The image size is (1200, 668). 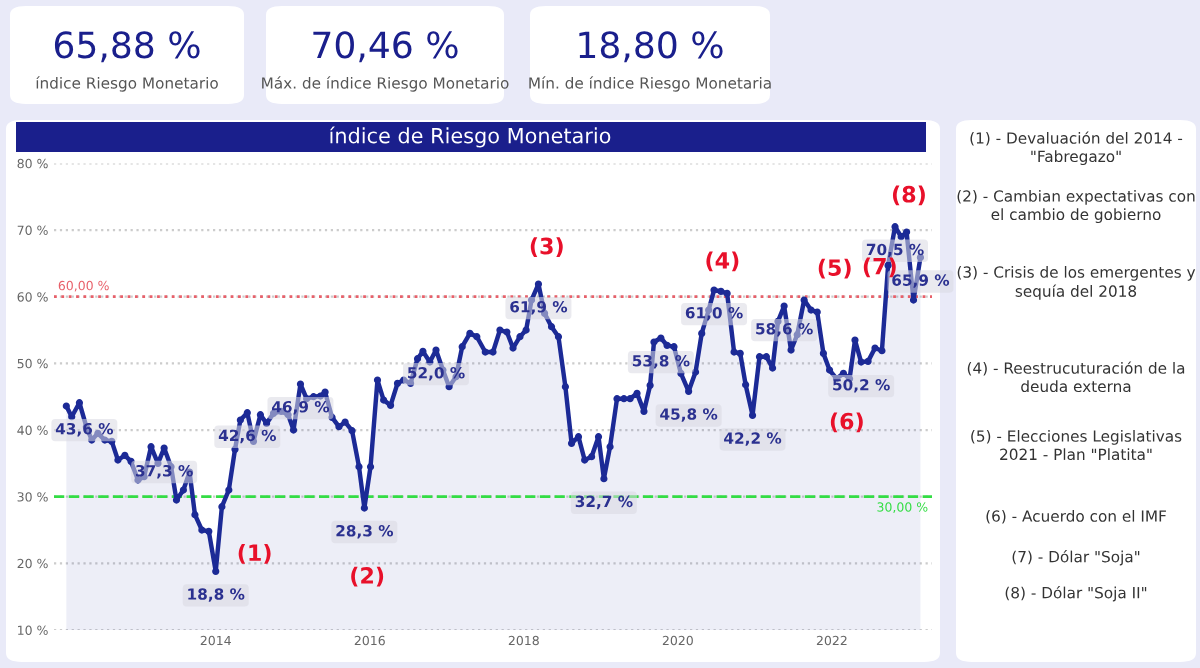 What do you see at coordinates (651, 47) in the screenshot?
I see `text: 18,80 %` at bounding box center [651, 47].